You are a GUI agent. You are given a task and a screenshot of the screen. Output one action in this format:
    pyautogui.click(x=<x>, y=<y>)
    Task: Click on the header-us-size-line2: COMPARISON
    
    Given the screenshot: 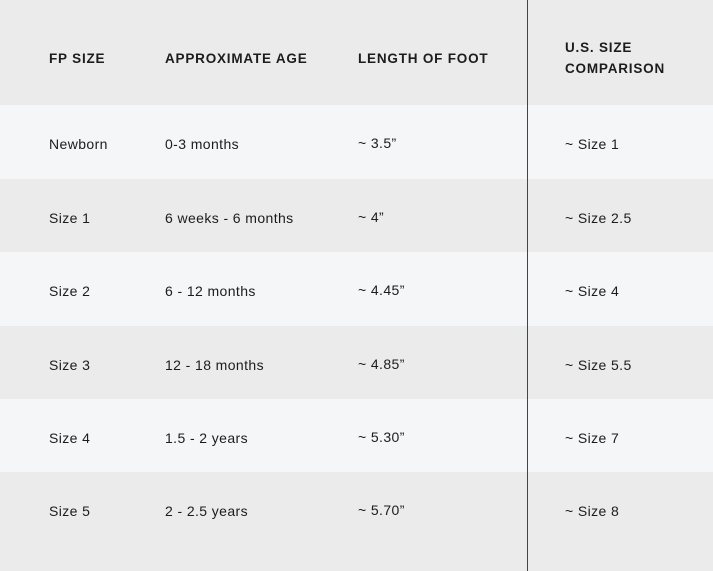 What is the action you would take?
    pyautogui.click(x=615, y=68)
    